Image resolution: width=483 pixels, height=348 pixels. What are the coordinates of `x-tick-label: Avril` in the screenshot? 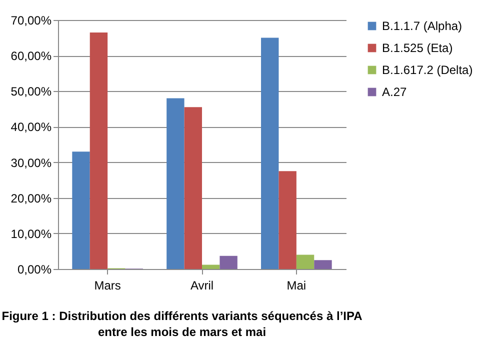 It's located at (202, 285).